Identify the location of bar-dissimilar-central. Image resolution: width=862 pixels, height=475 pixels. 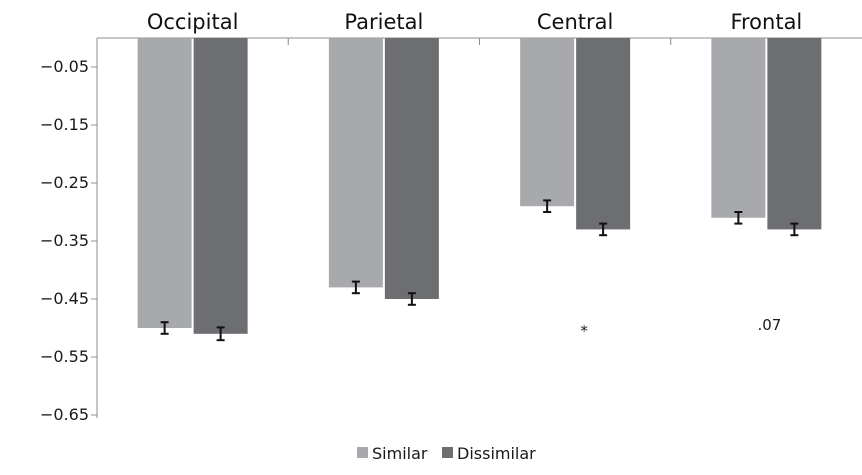
(603, 134).